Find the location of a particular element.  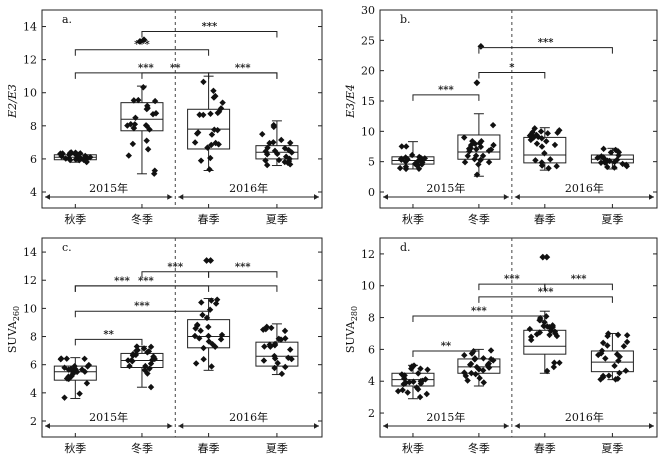

x-tick-label: 夏季 is located at coordinates (612, 219).